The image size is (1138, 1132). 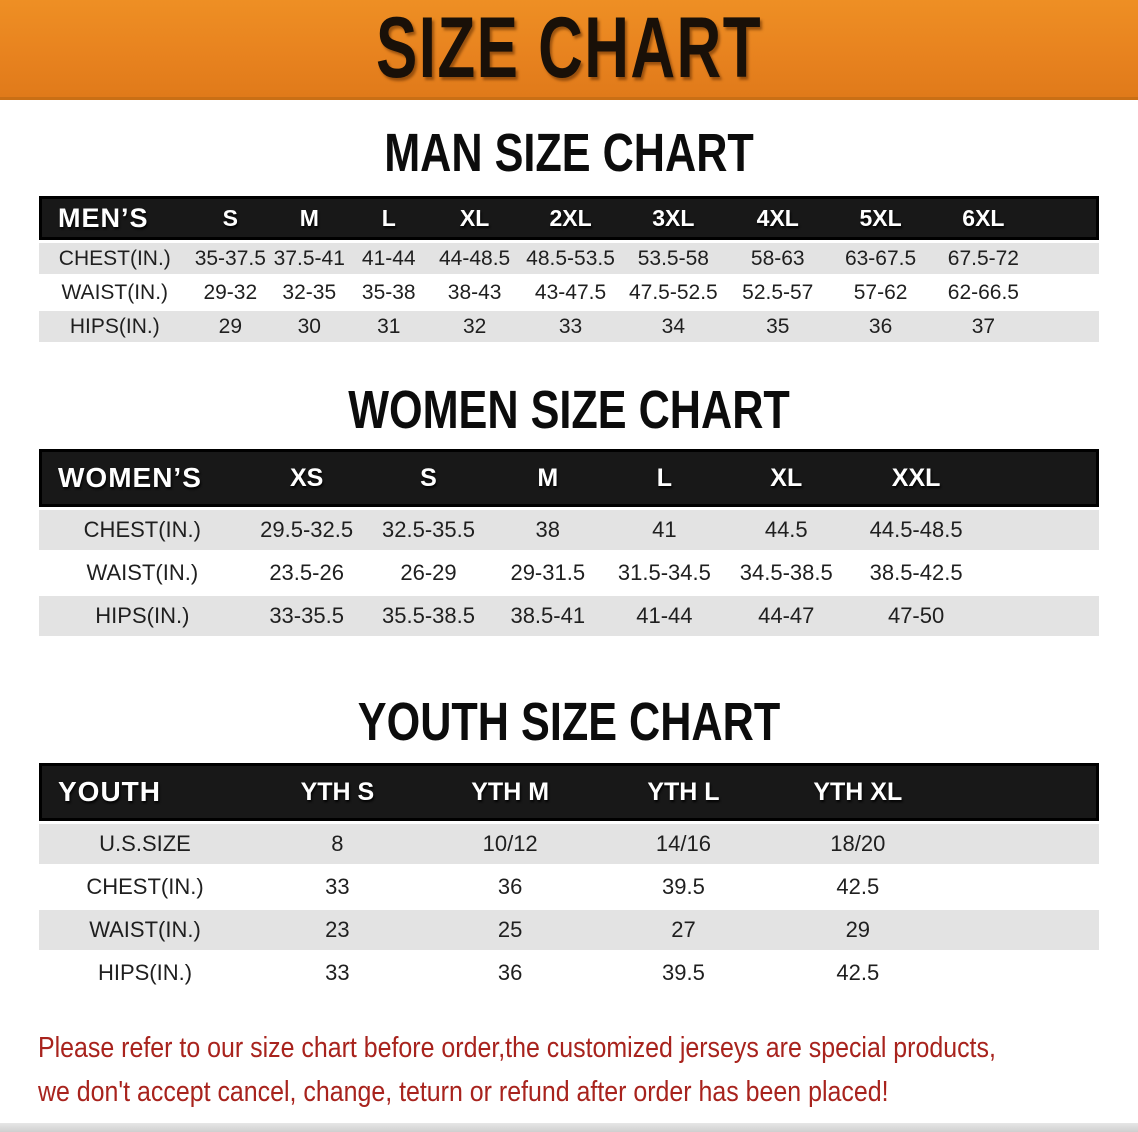 I want to click on table-header-row: YOUTH YTH S YTH M YTH L YTH XL, so click(x=569, y=792).